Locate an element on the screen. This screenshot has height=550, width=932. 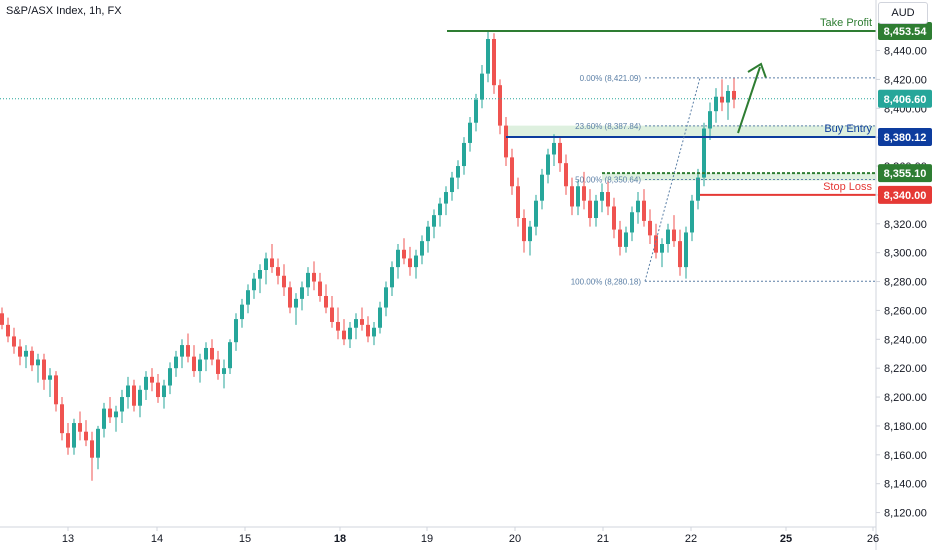
time-tick-label: 25 is located at coordinates (786, 539).